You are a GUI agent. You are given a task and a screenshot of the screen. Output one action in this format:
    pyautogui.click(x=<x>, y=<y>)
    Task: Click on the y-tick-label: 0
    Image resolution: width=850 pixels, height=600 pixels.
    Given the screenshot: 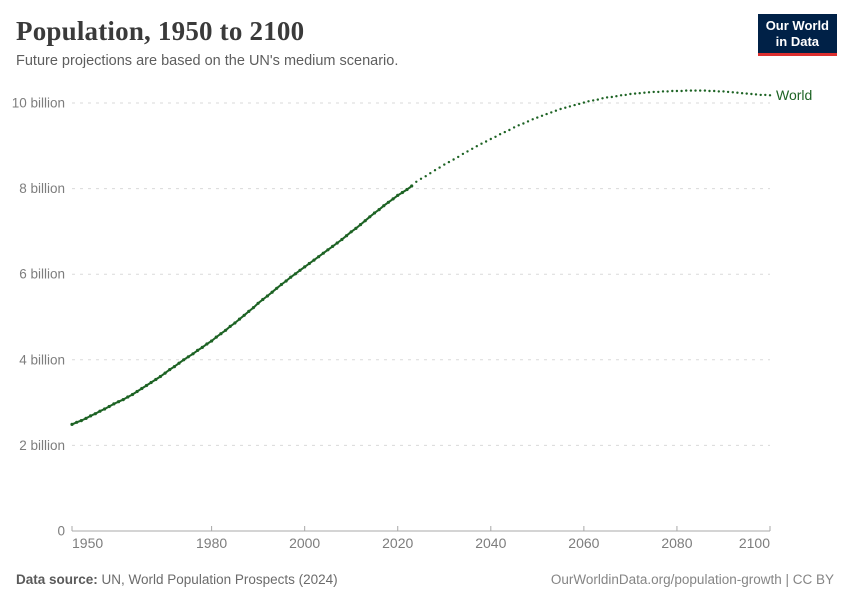 What is the action you would take?
    pyautogui.click(x=61, y=531)
    